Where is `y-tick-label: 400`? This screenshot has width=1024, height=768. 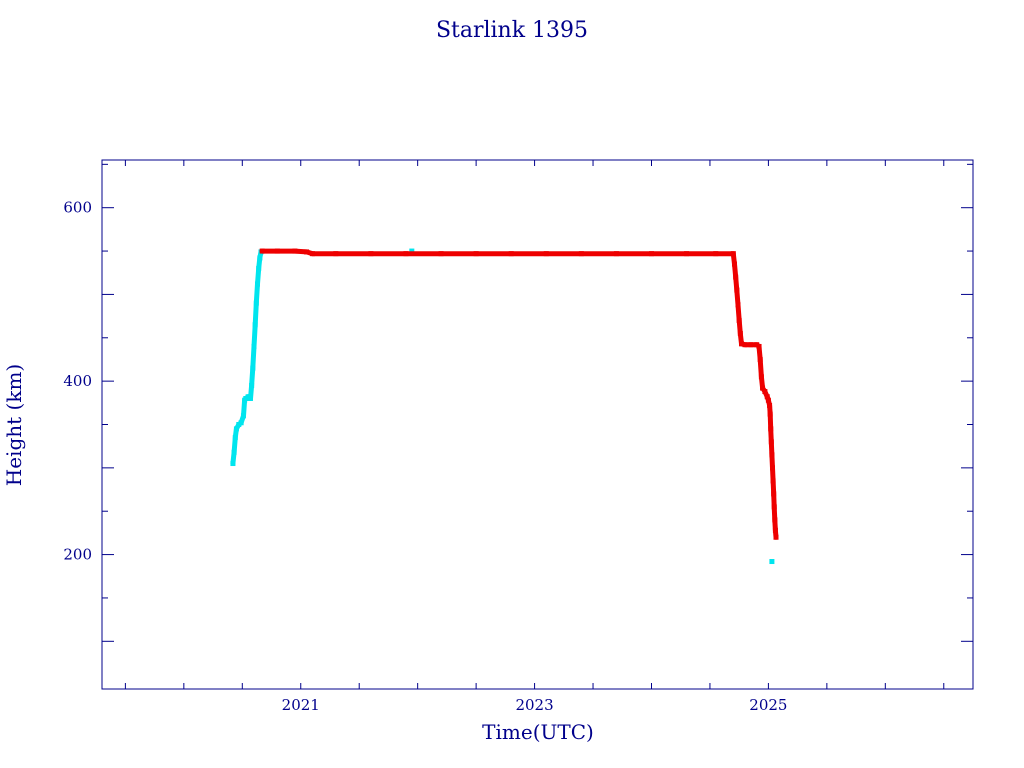
y-tick-label: 400 is located at coordinates (77, 381).